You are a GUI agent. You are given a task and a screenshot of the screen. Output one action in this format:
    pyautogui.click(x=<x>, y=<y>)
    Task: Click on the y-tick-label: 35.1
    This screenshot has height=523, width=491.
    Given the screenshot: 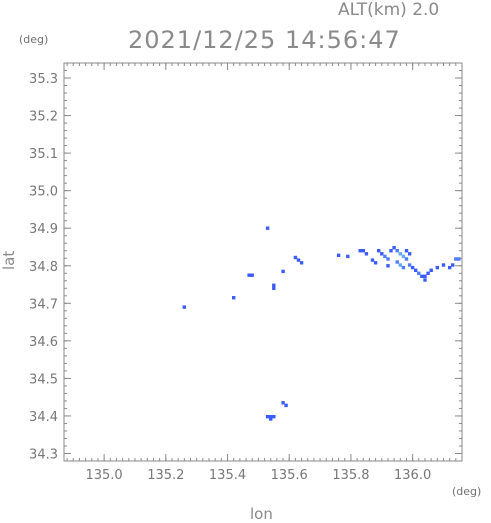 What is the action you would take?
    pyautogui.click(x=43, y=154)
    